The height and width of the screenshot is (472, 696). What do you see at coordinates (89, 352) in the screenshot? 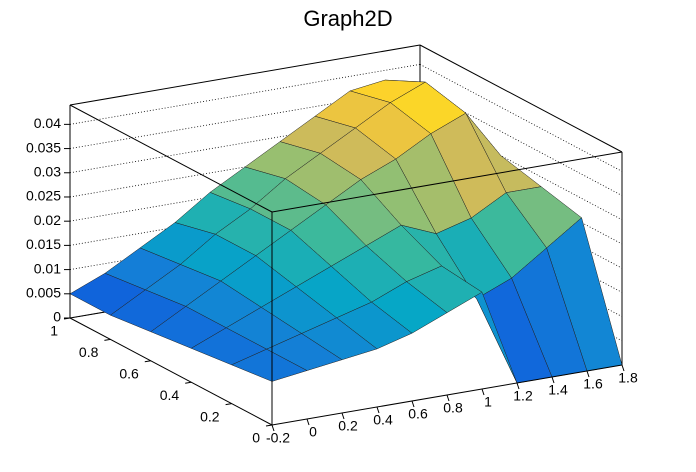
I see `y-tick-label: 0.8` at bounding box center [89, 352].